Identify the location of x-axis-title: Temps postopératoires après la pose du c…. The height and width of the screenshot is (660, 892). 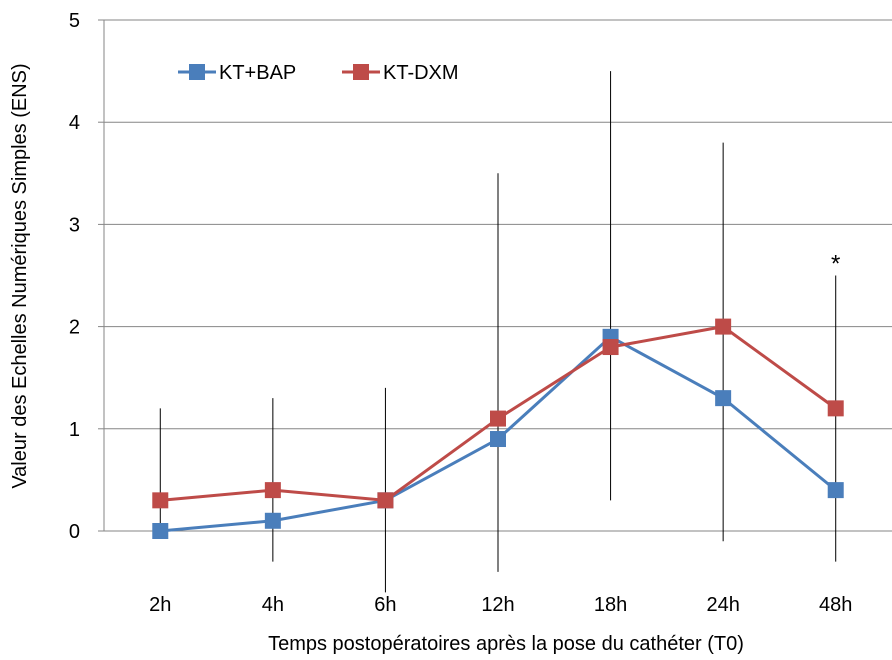
(506, 644).